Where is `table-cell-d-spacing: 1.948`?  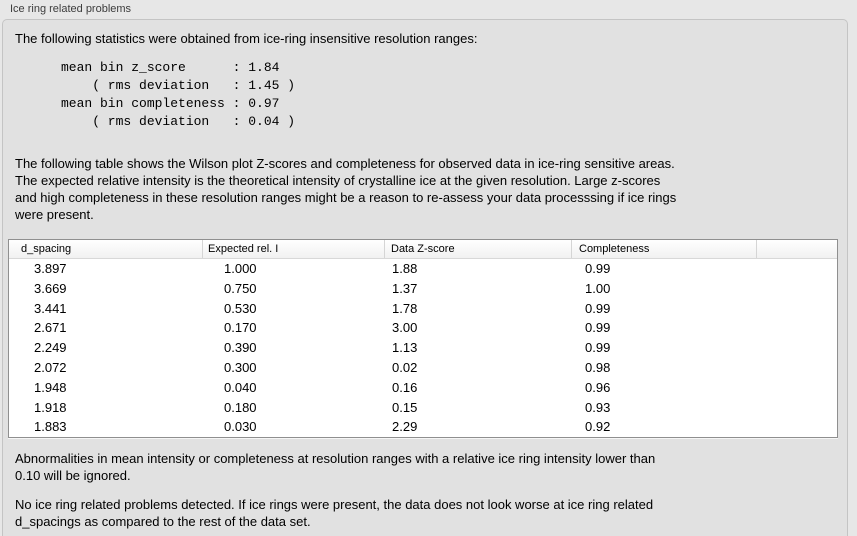 table-cell-d-spacing: 1.948 is located at coordinates (50, 387).